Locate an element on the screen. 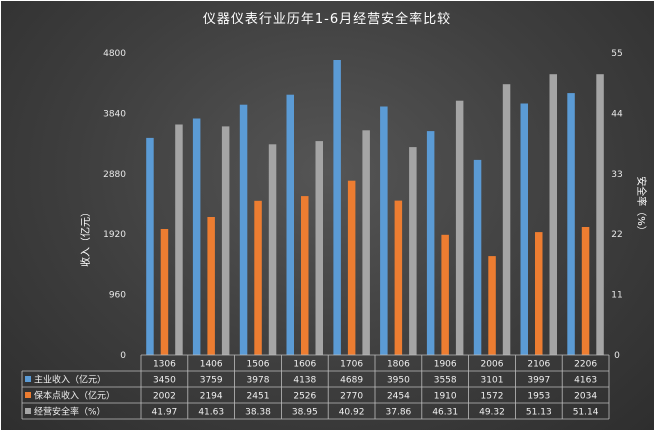 The image size is (655, 432). right-tick-label: 22 is located at coordinates (616, 235).